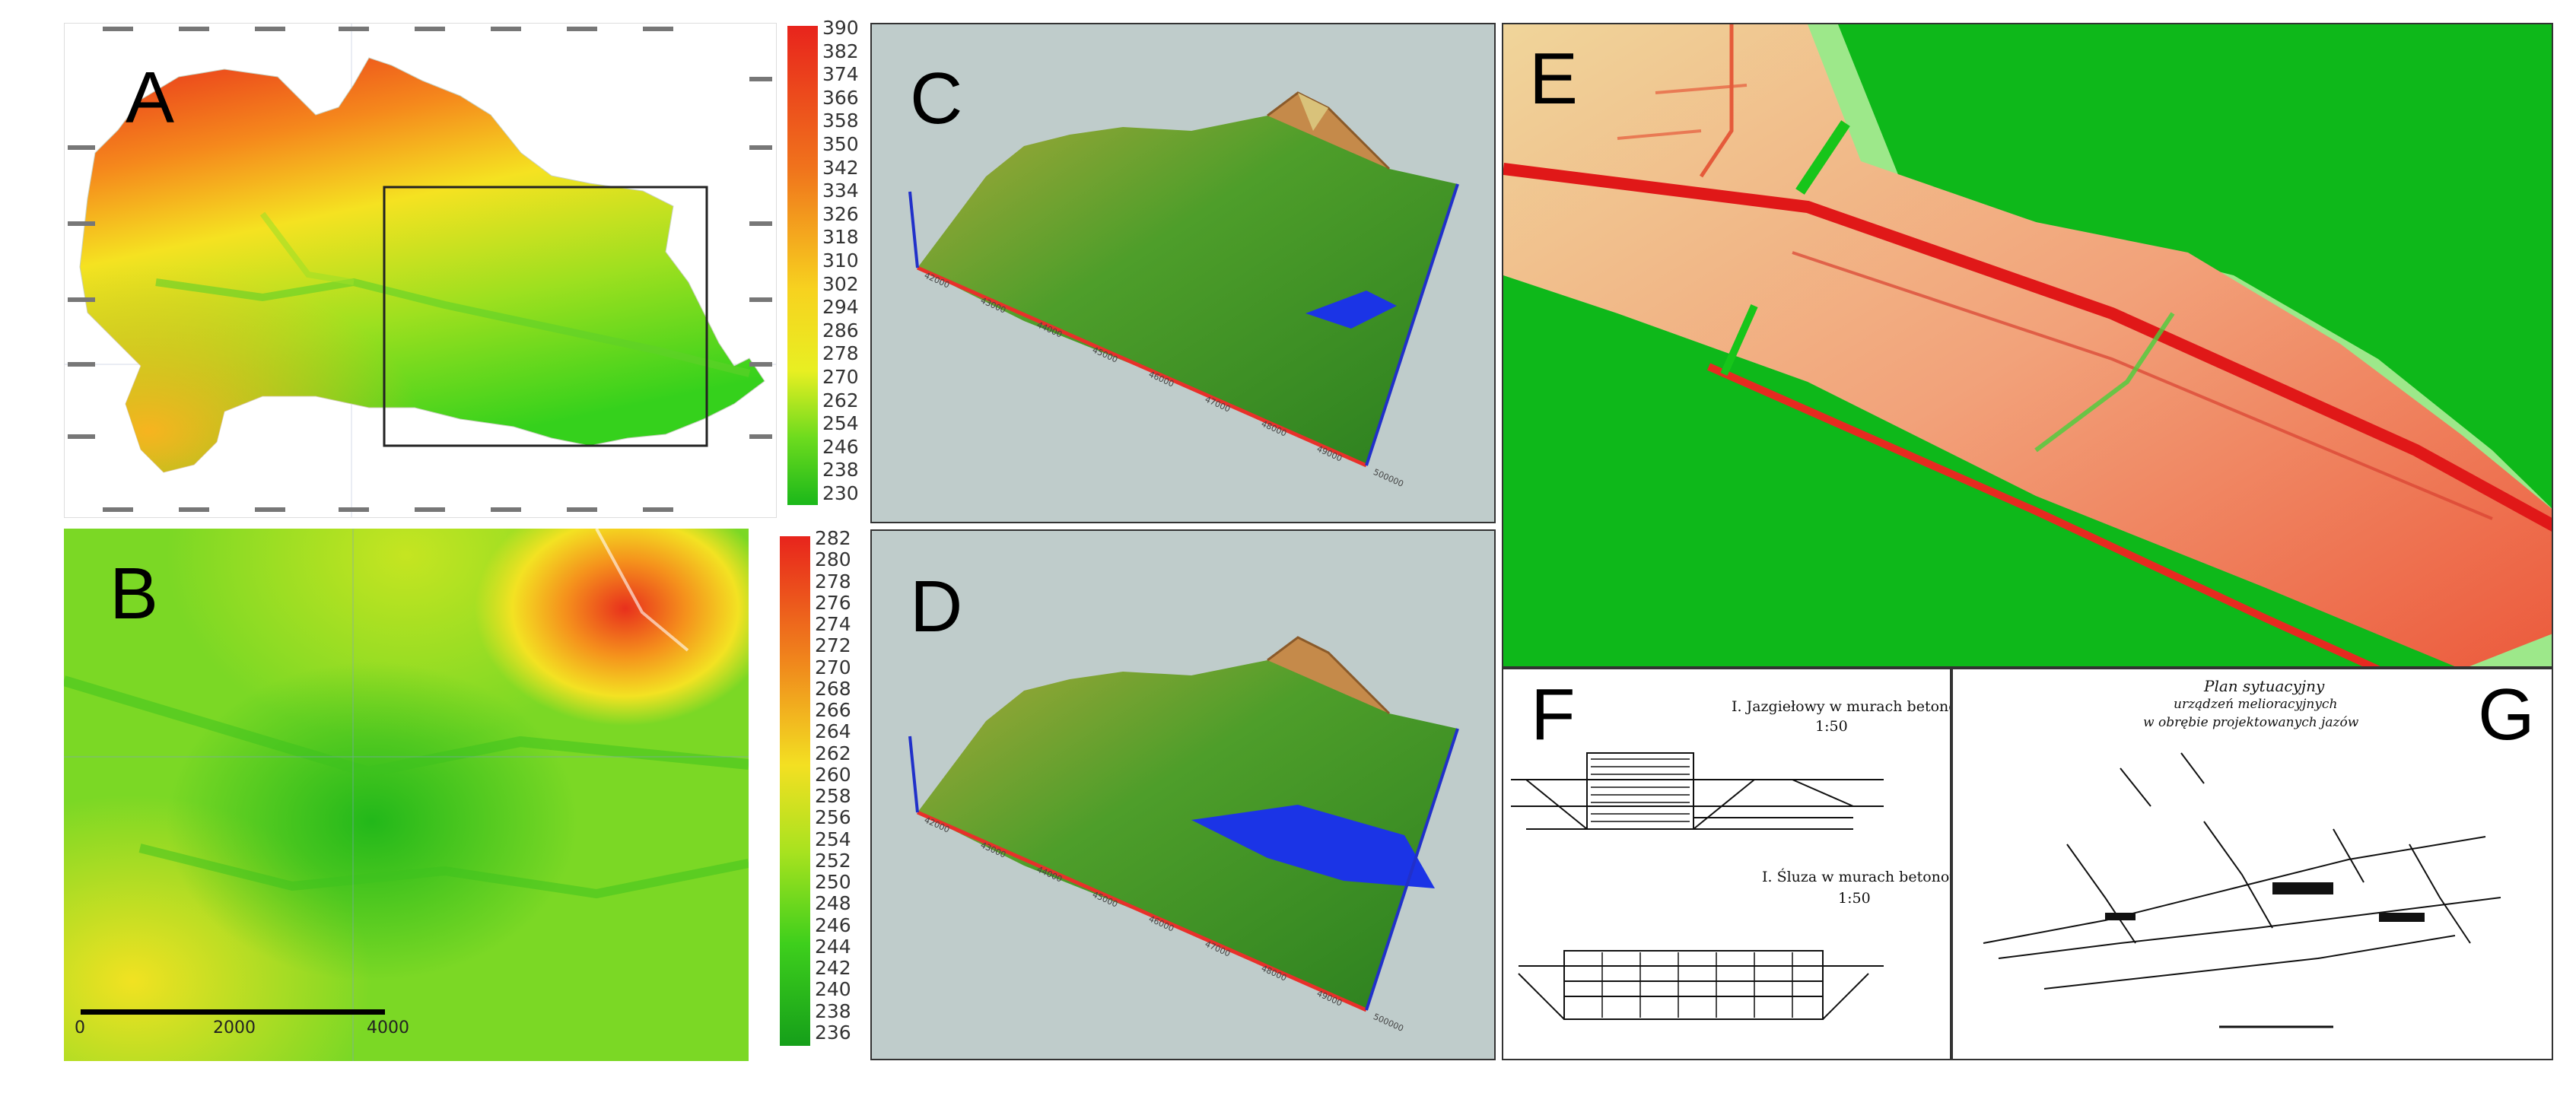 The image size is (2576, 1093). I want to click on panel-a: A, so click(420, 270).